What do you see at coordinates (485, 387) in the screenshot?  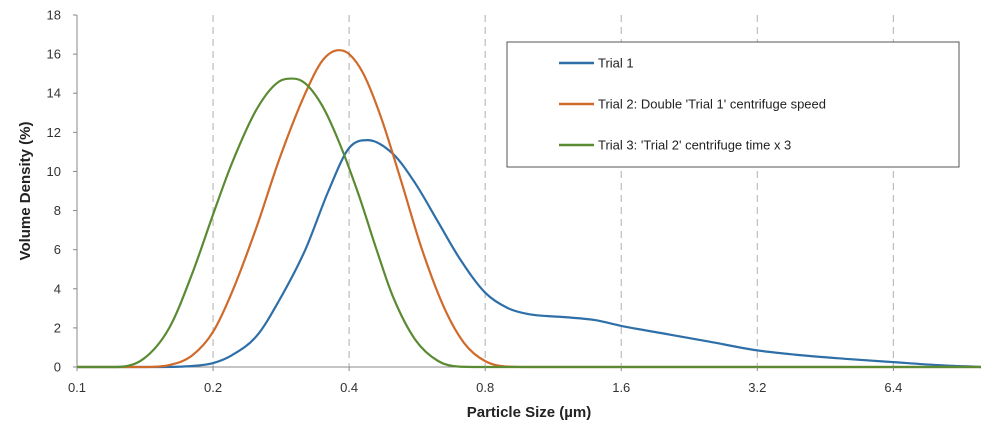 I see `x-tick-label: 0.8` at bounding box center [485, 387].